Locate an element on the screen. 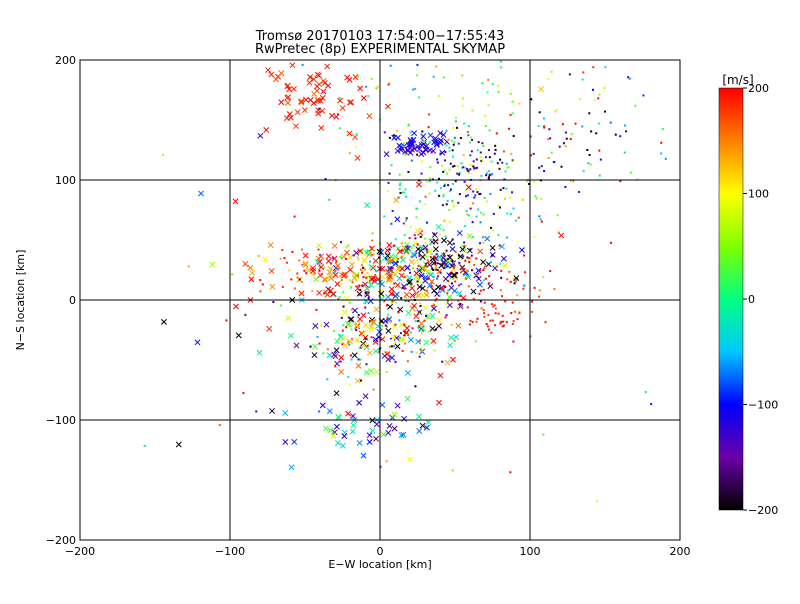 Image resolution: width=800 pixels, height=604 pixels. colorbar-tick-label: −200 is located at coordinates (763, 510).